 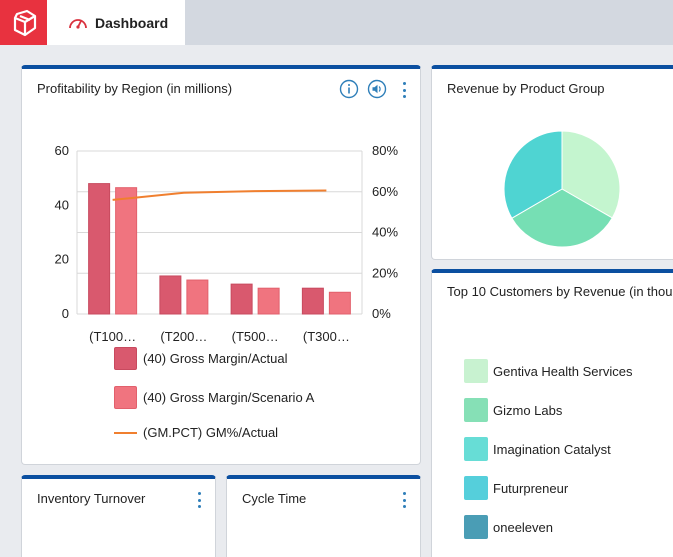 What do you see at coordinates (385, 150) in the screenshot?
I see `y2-tick-label: 80%` at bounding box center [385, 150].